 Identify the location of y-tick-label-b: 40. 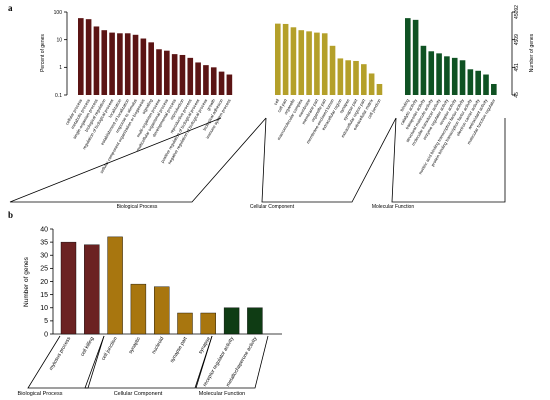
(44, 229).